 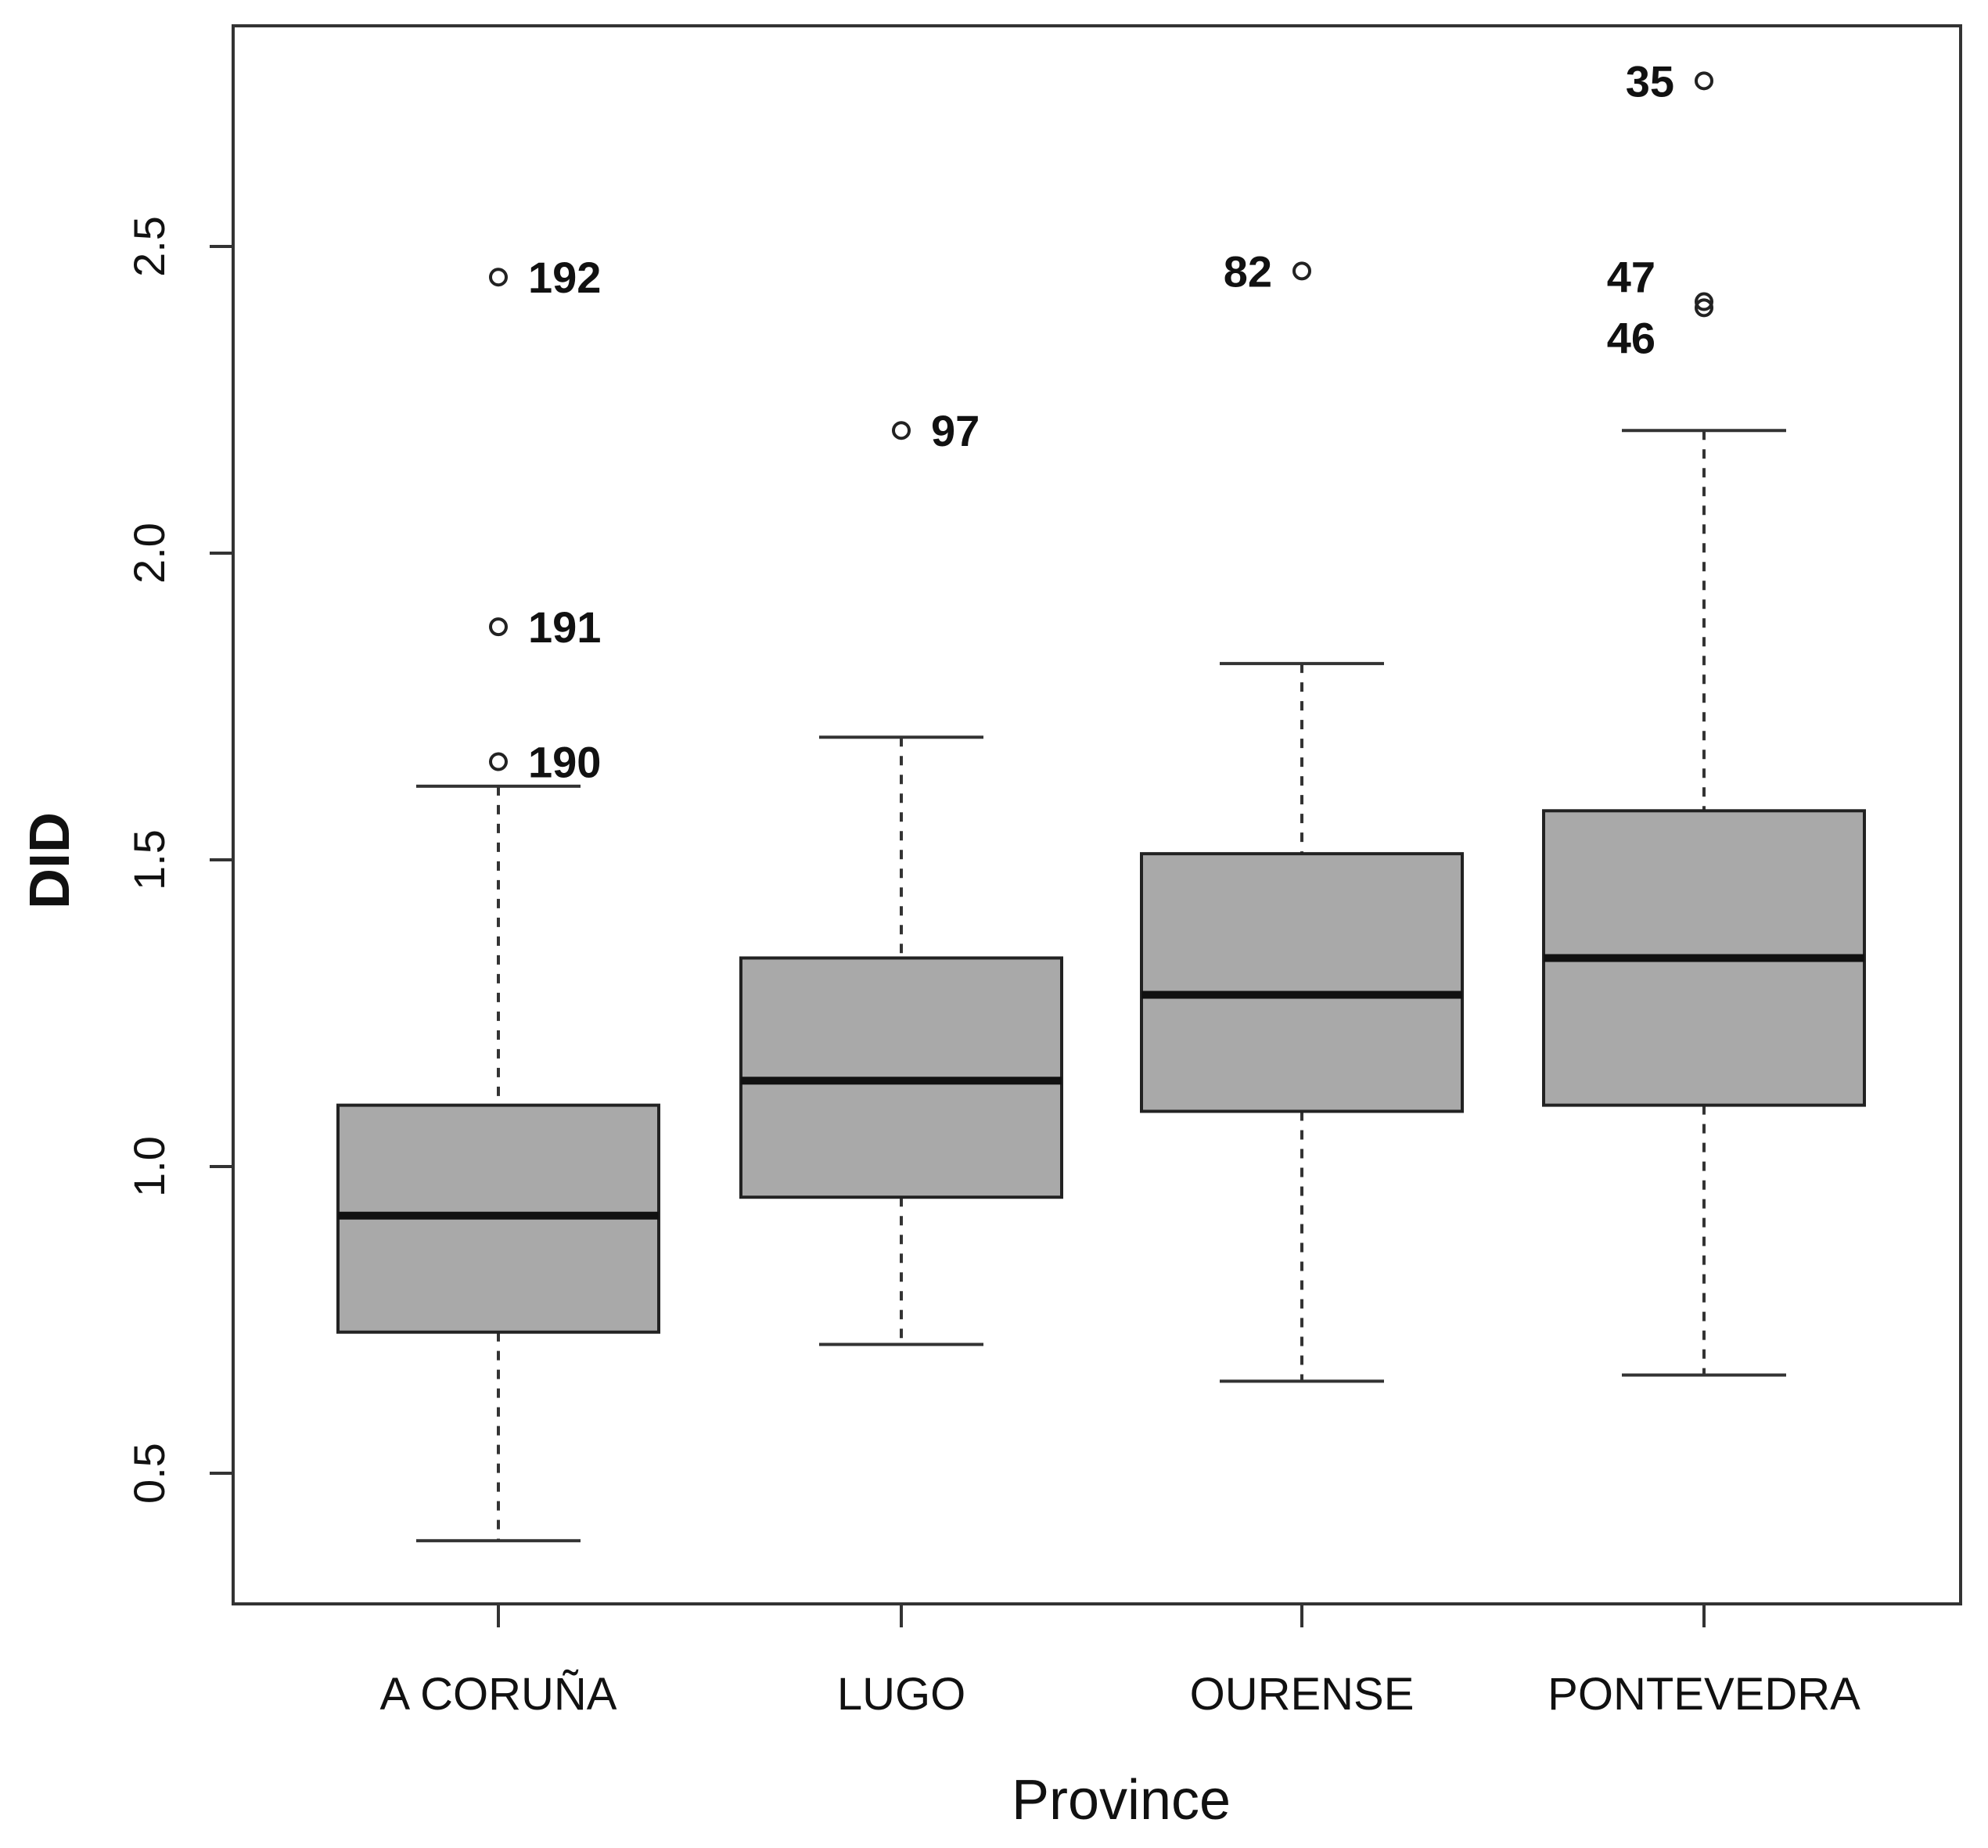 I want to click on x-tick-label: OURENSE, so click(x=1302, y=1695).